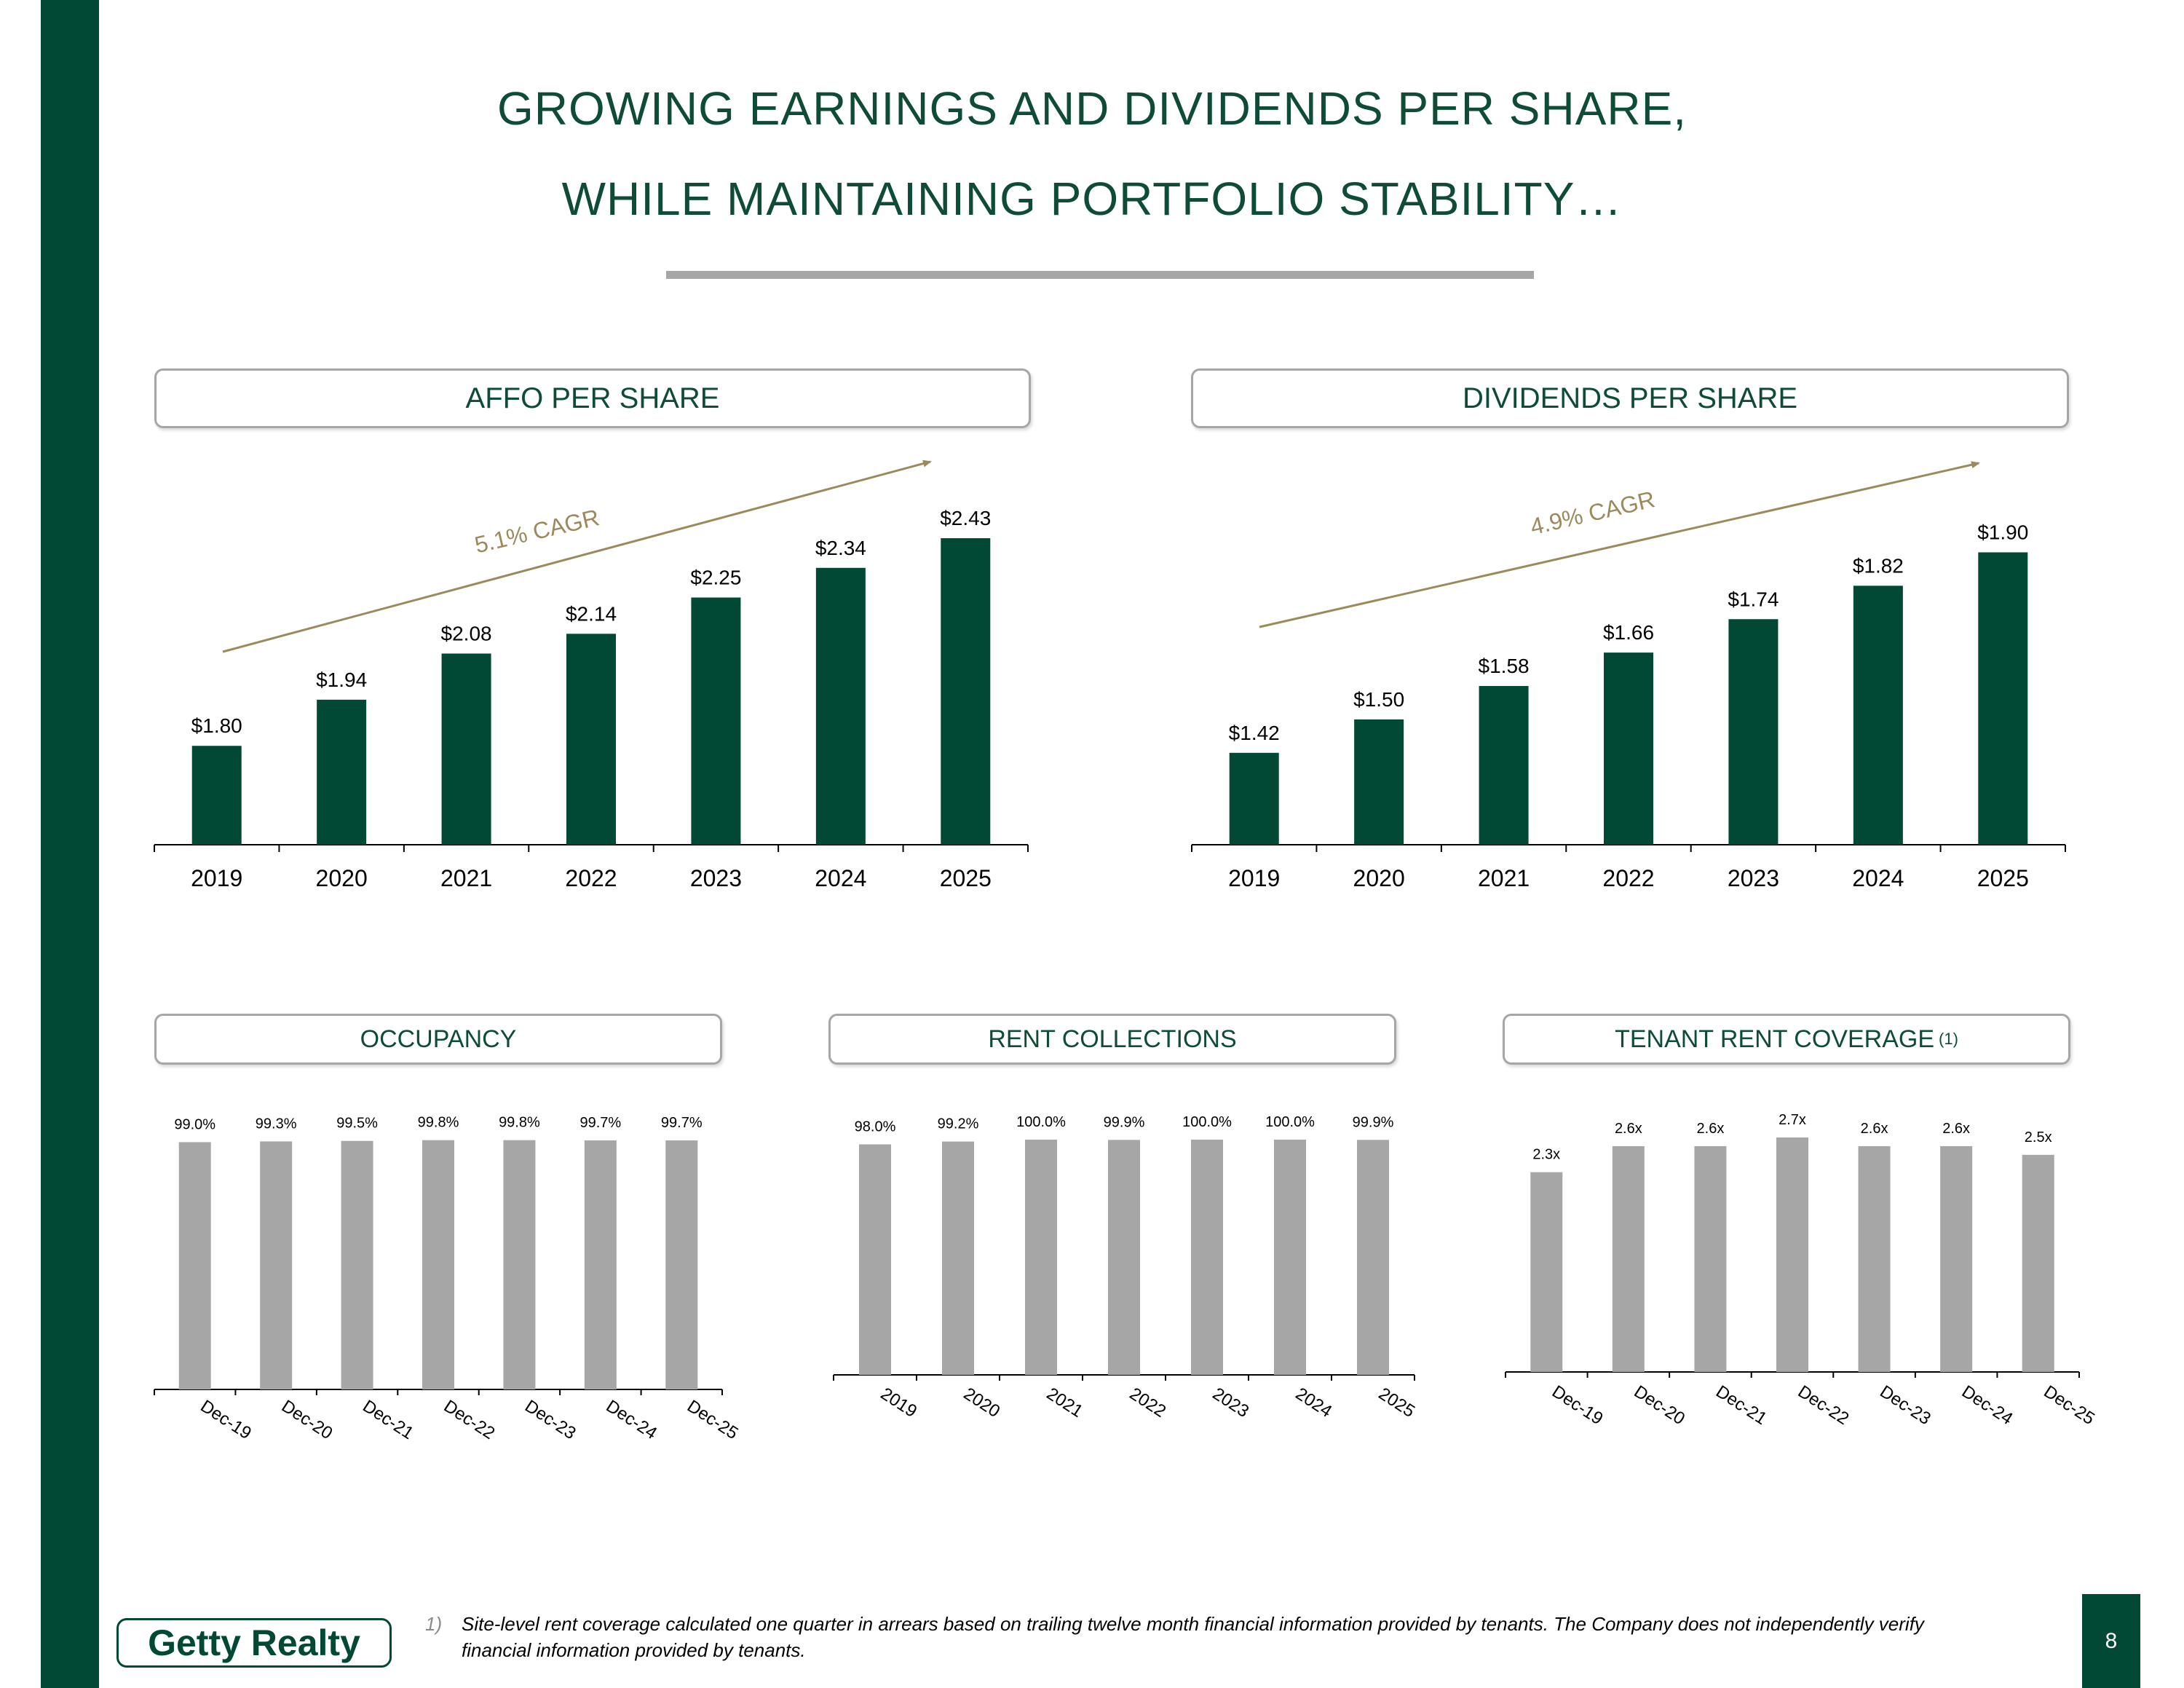 This screenshot has height=1688, width=2184. Describe the element at coordinates (1546, 1155) in the screenshot. I see `tenant_rent_coverage-data-label: 2.3x` at that location.